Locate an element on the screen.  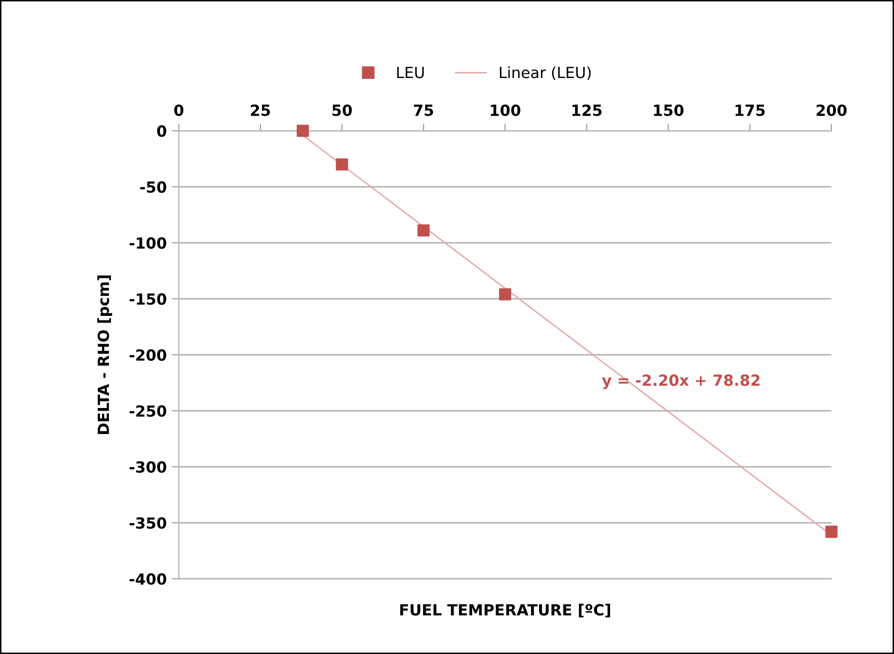
x-tick-label: 75 is located at coordinates (424, 110).